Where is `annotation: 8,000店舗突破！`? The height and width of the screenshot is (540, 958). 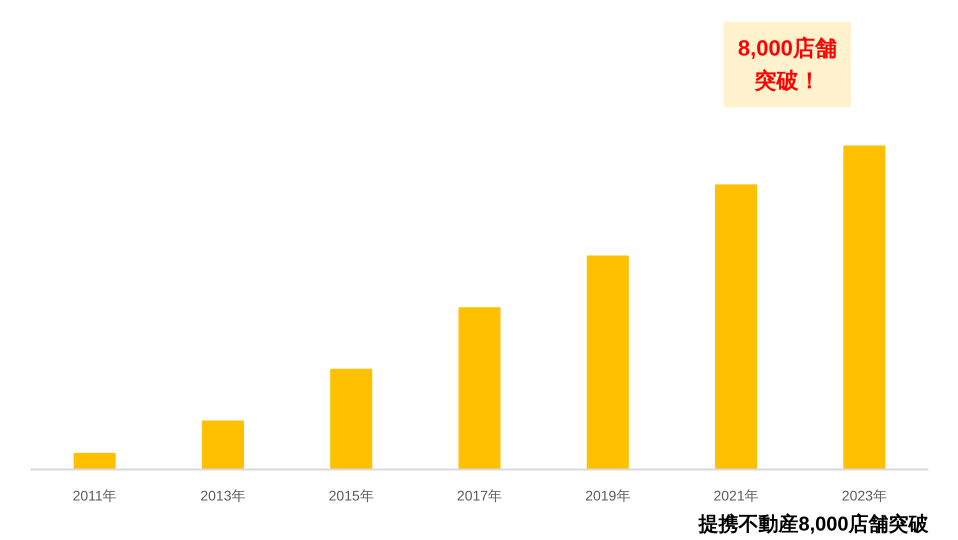 annotation: 8,000店舗突破！ is located at coordinates (787, 65).